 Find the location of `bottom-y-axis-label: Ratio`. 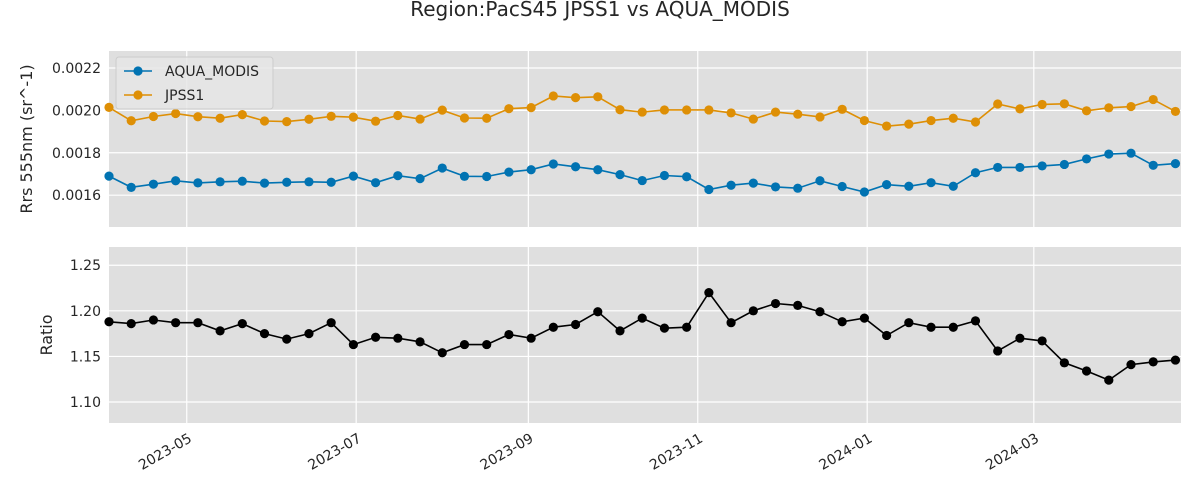

bottom-y-axis-label: Ratio is located at coordinates (46, 334).